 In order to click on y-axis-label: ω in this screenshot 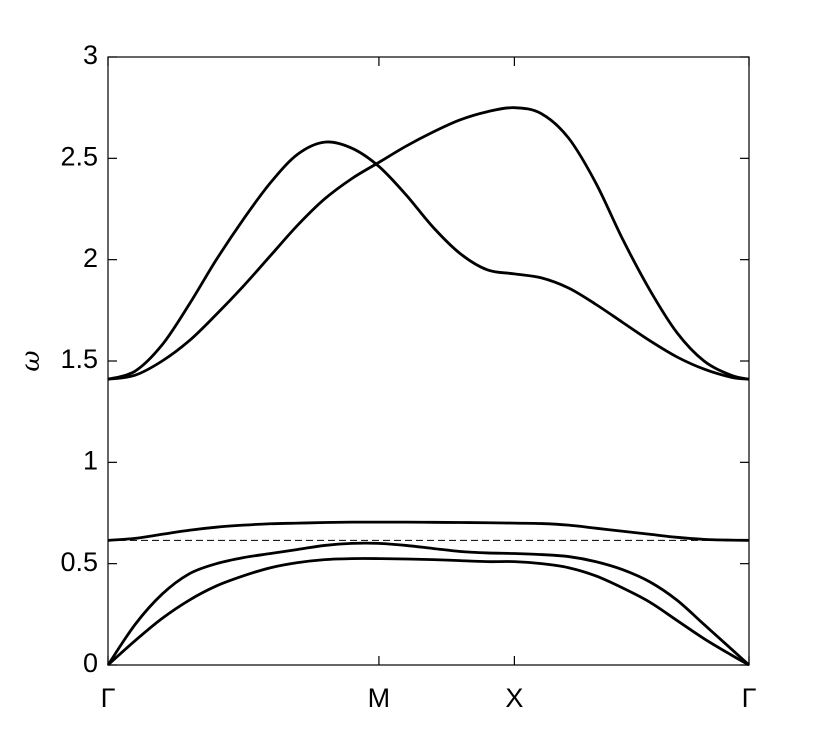, I will do `click(31, 360)`.